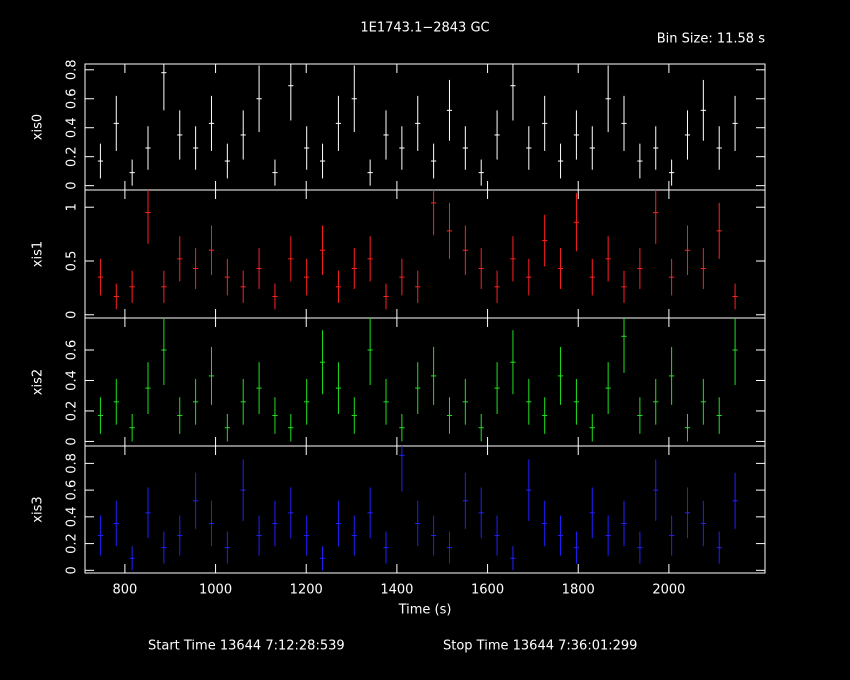  I want to click on start-time: Start Time 13644 7:12:28:539, so click(246, 646).